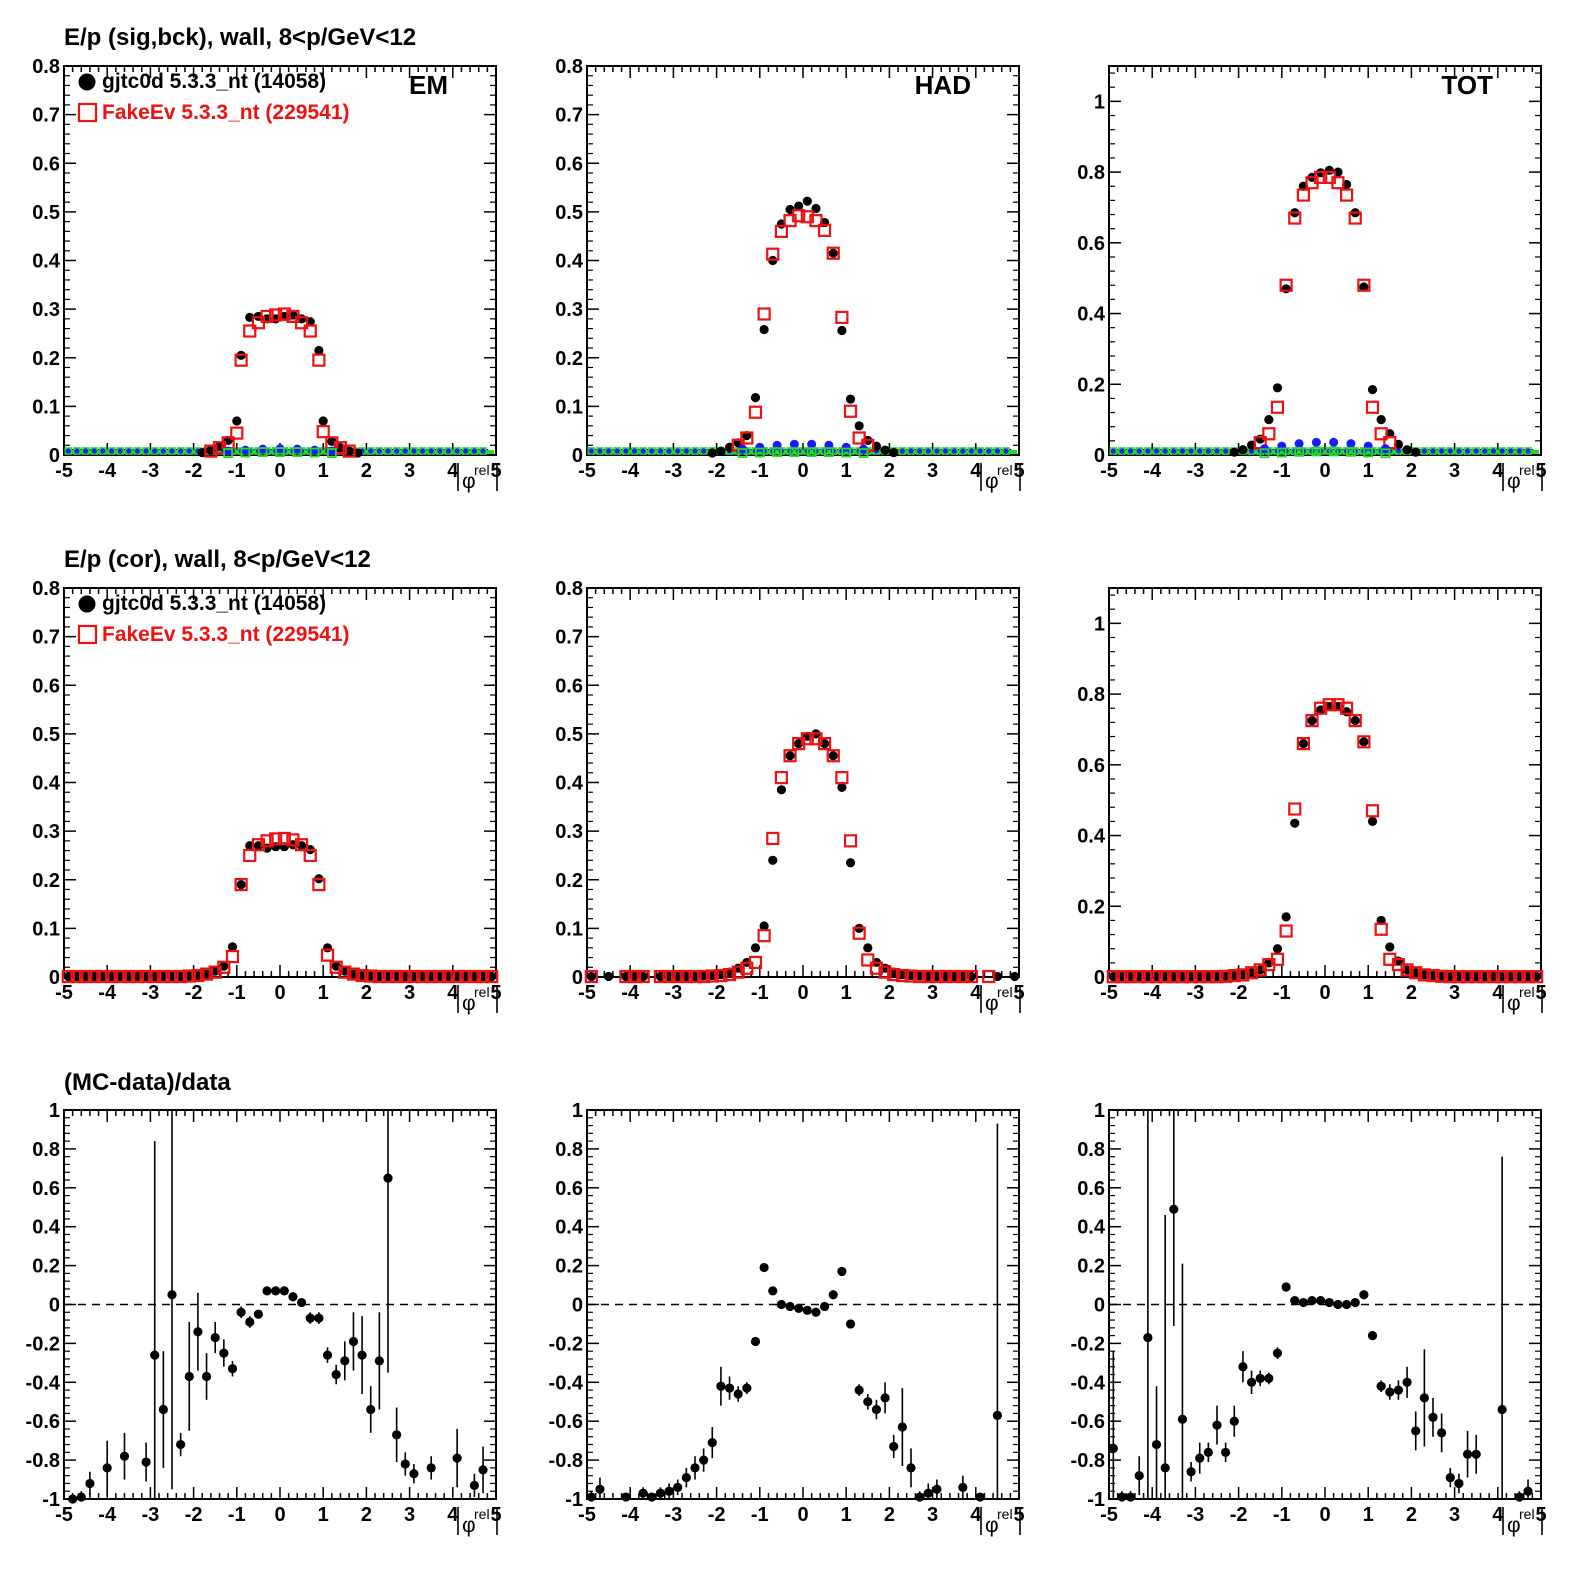  Describe the element at coordinates (240, 37) in the screenshot. I see `row-1-title: E/p (sig,bck), wall, 8<p/GeV<12` at that location.